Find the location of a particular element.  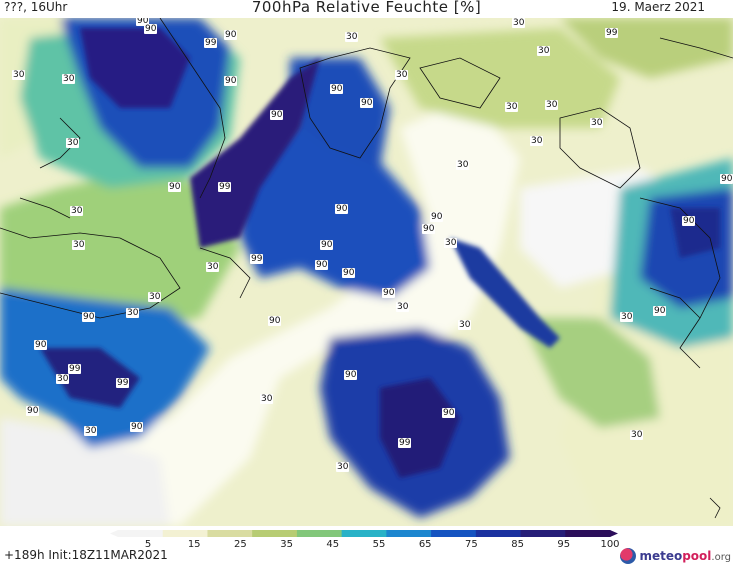

colorbar-arrow-left is located at coordinates (114, 533).